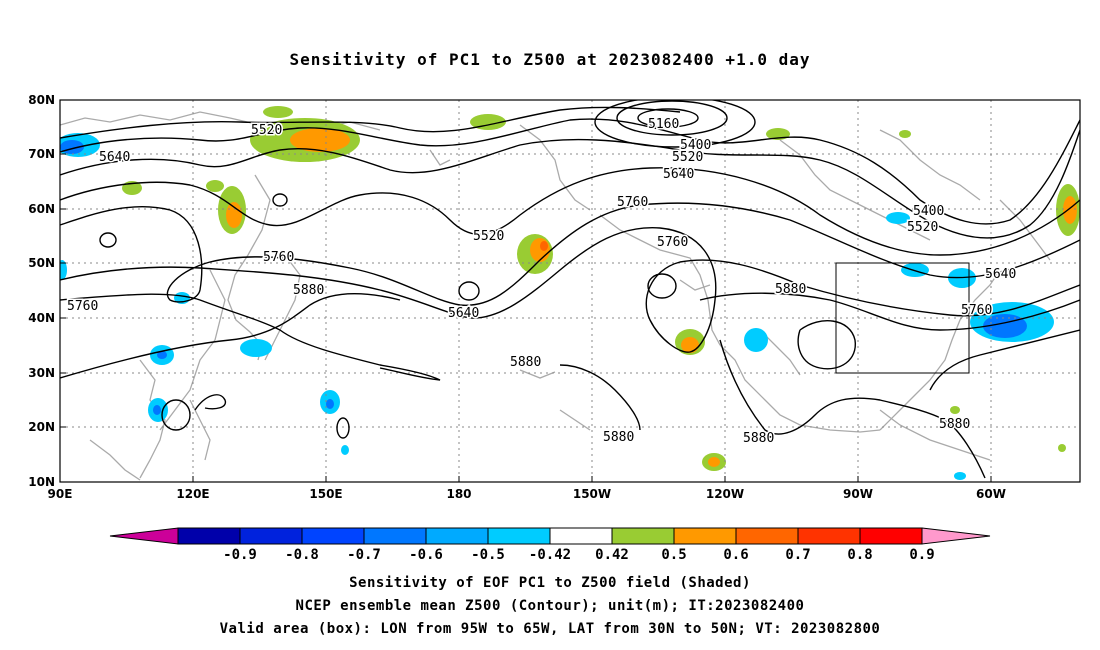  Describe the element at coordinates (550, 555) in the screenshot. I see `colorbar-tick-label: -0.42` at that location.